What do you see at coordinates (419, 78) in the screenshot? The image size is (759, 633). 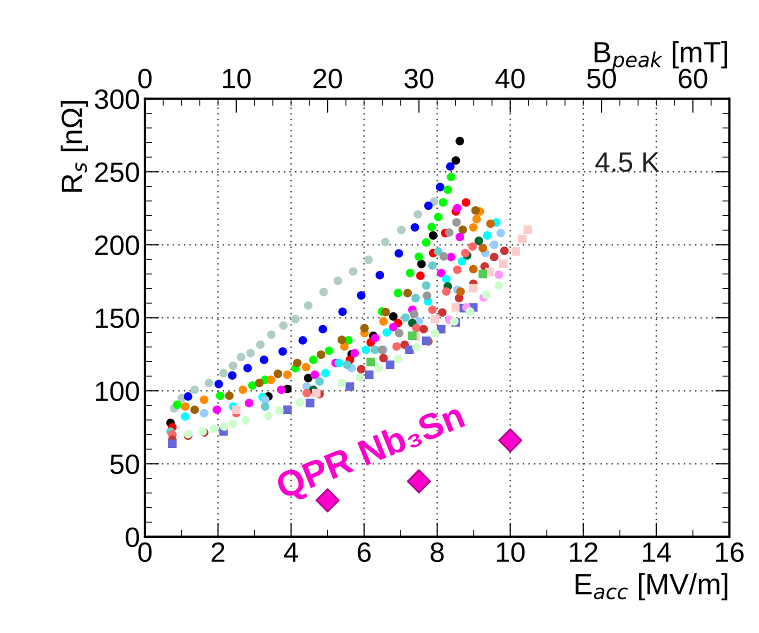 I see `x2-tick-label: 30` at bounding box center [419, 78].